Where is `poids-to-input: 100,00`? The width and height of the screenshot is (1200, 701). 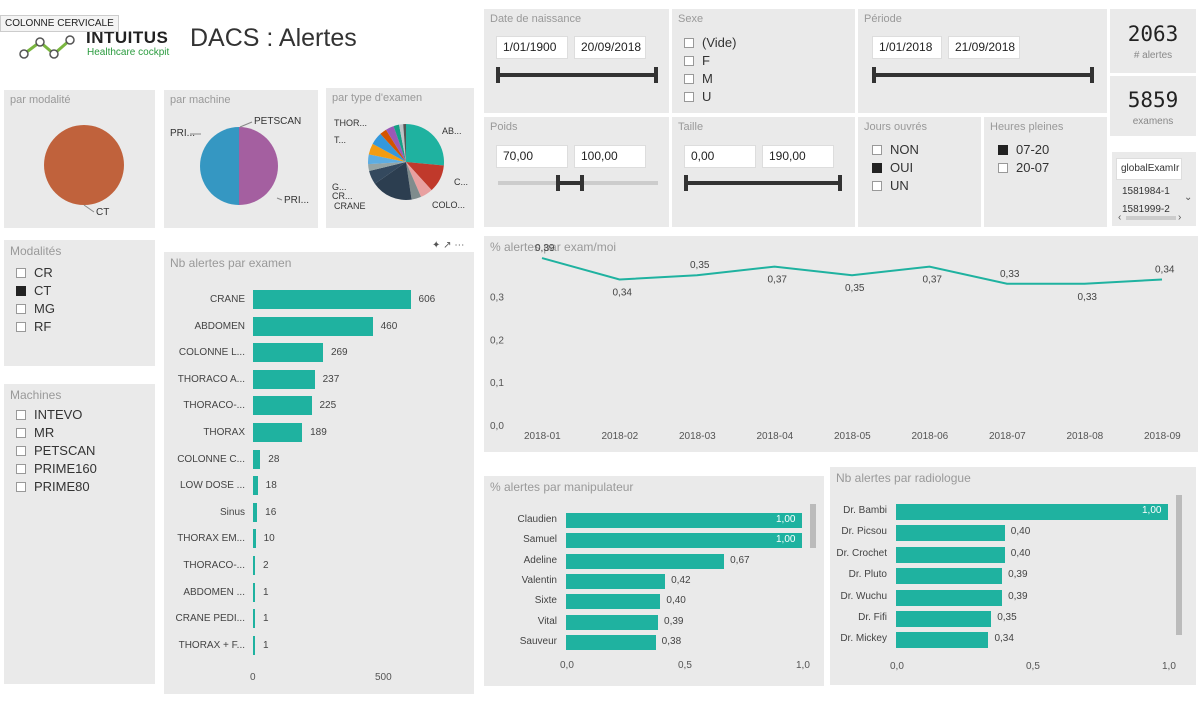
poids-to-input: 100,00 is located at coordinates (610, 156).